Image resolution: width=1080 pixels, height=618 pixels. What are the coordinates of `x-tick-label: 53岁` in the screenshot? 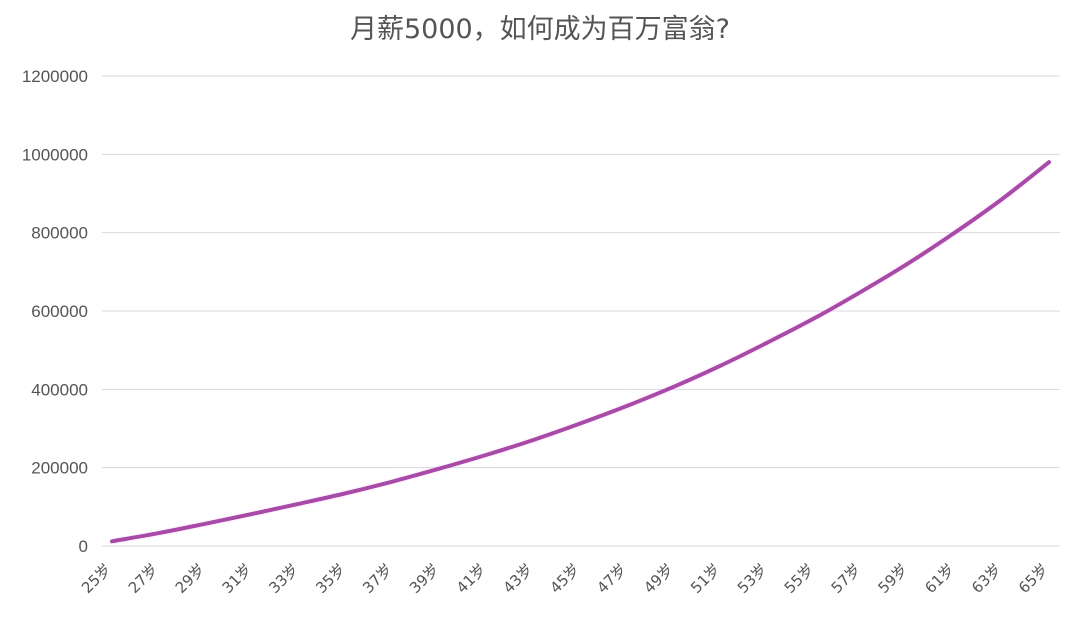 It's located at (752, 578).